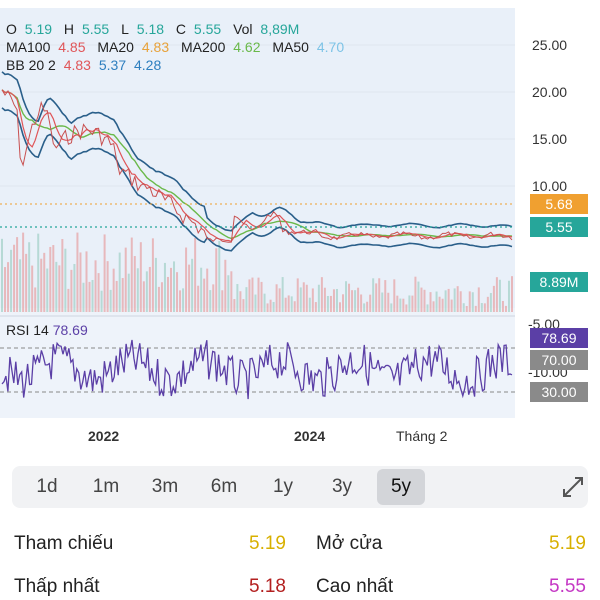 The height and width of the screenshot is (600, 600). What do you see at coordinates (283, 486) in the screenshot?
I see `tf-1y: 1y` at bounding box center [283, 486].